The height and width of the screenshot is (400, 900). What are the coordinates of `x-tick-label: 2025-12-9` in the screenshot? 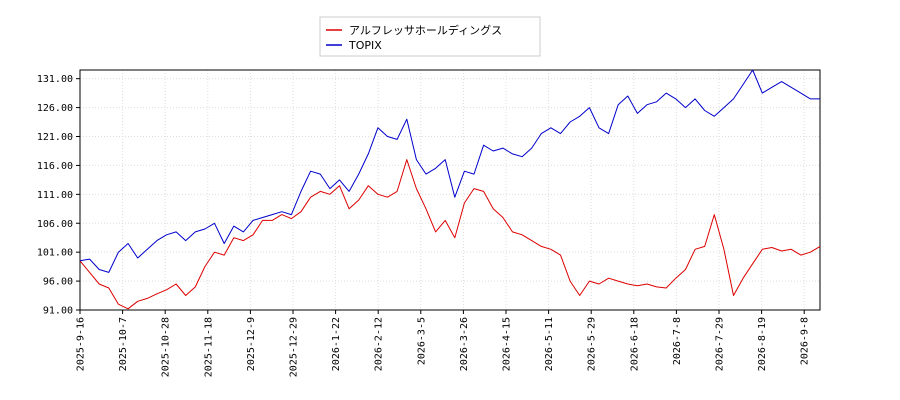 It's located at (251, 344).